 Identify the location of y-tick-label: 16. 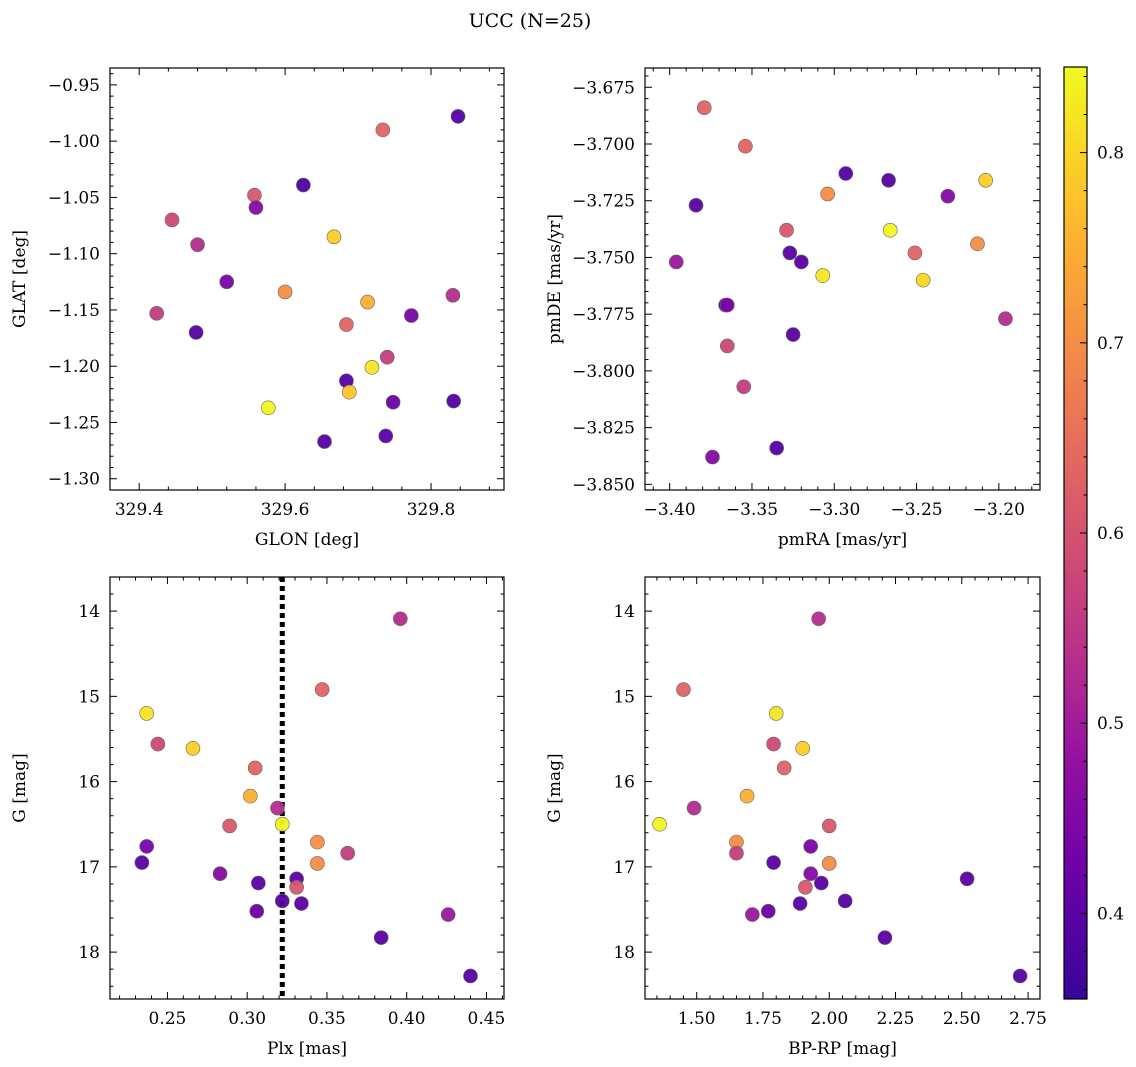
(624, 783).